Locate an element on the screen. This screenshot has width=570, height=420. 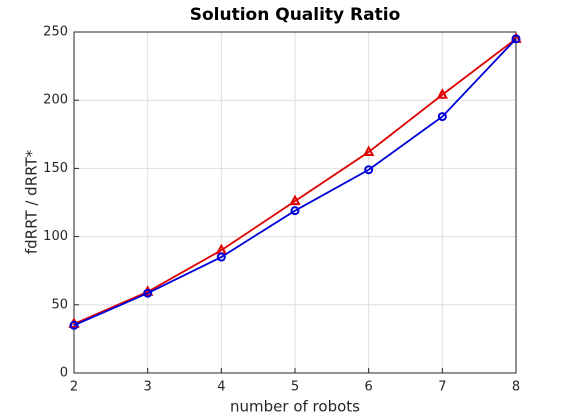
chart-title: Solution Quality Ratio is located at coordinates (295, 15).